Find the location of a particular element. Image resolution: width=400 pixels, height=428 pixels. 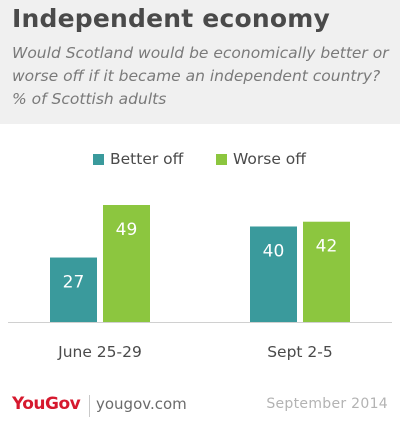

x-tick-label-june-25-29: June 25-29 is located at coordinates (99, 352).